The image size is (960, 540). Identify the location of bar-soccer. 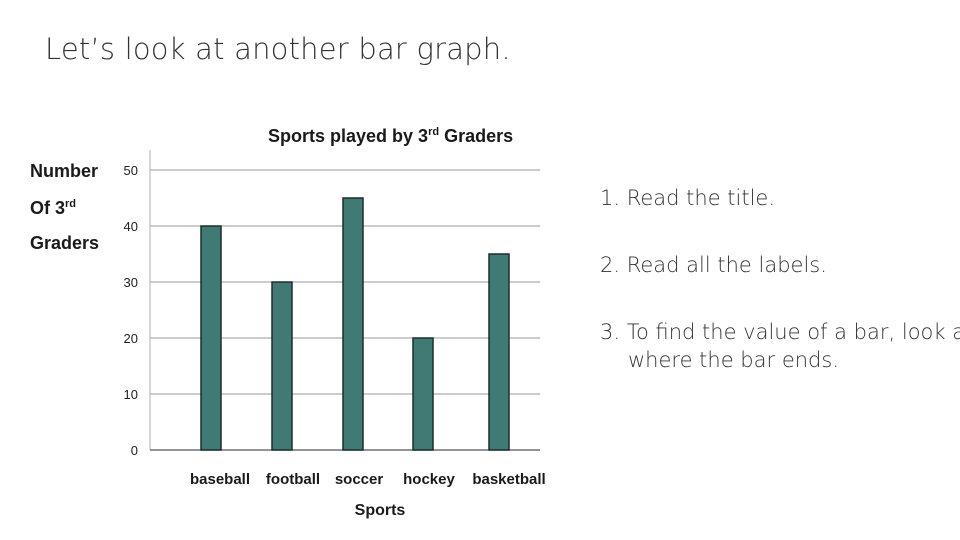
(353, 324).